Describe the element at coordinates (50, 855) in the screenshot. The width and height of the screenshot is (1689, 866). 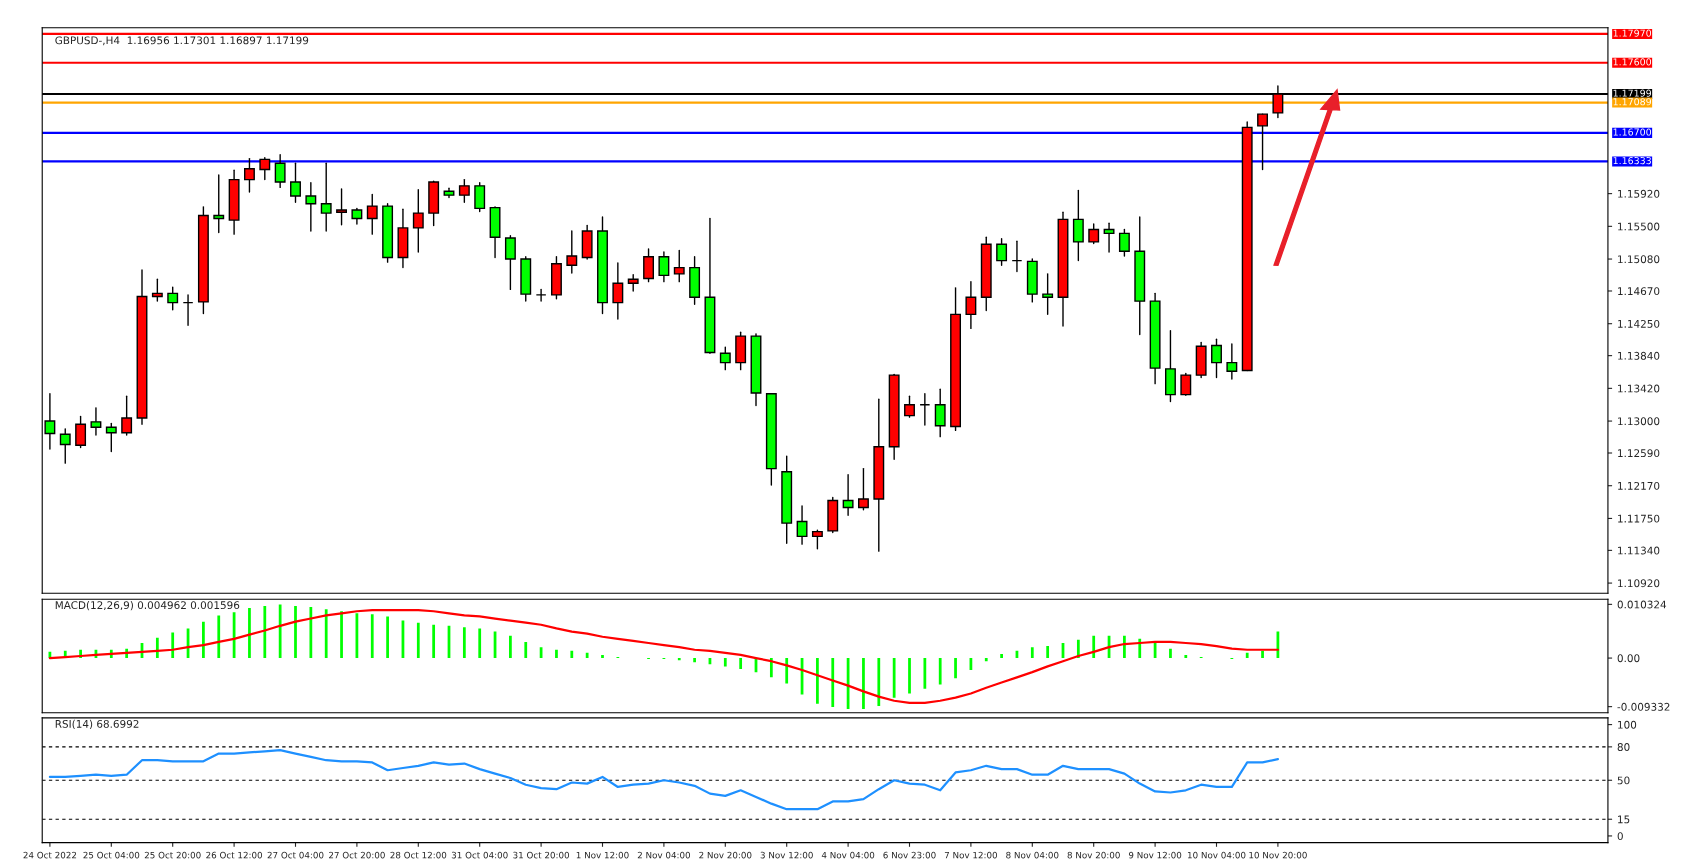
I see `x-tick-label: 24 Oct 2022` at that location.